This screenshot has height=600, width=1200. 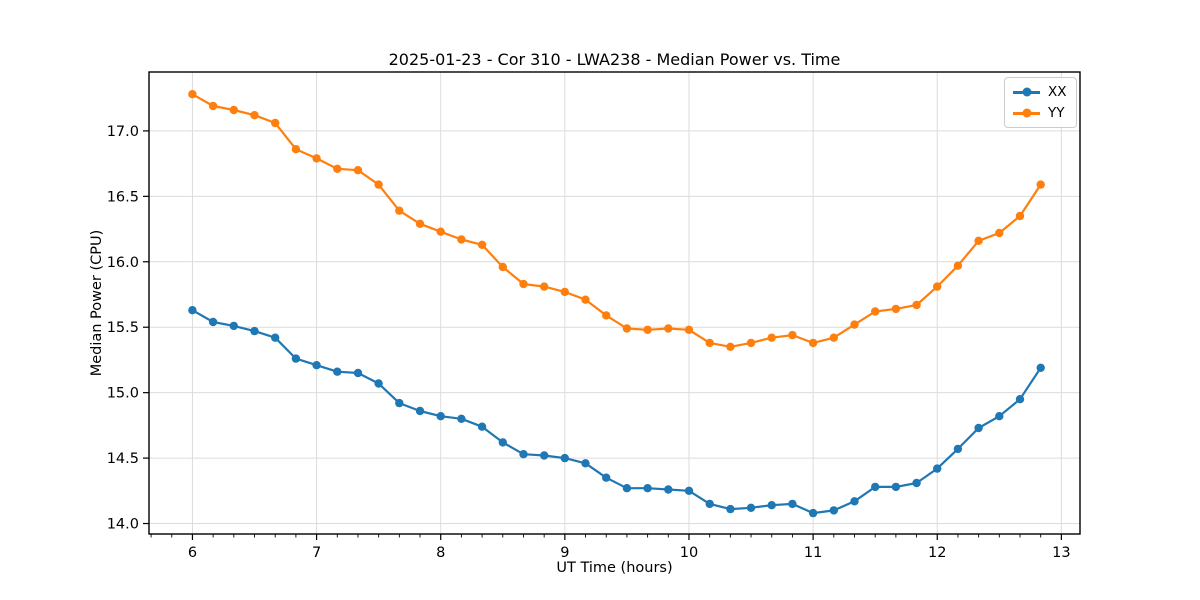 What do you see at coordinates (123, 197) in the screenshot?
I see `y-tick-label: 16.5` at bounding box center [123, 197].